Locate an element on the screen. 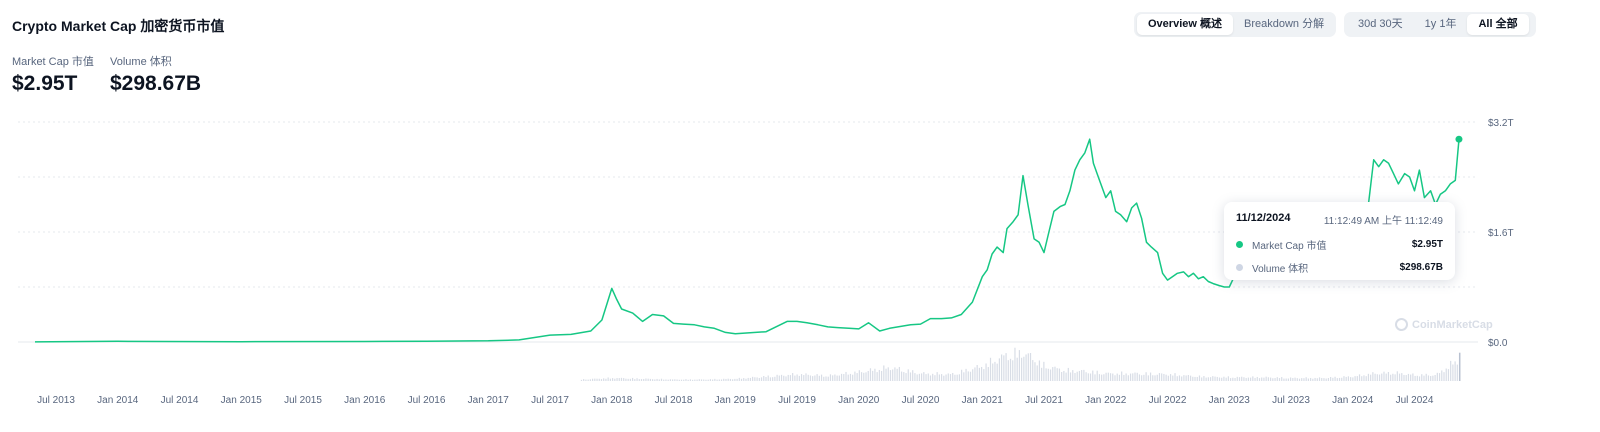  range-all-button: All 全部 is located at coordinates (1498, 24).